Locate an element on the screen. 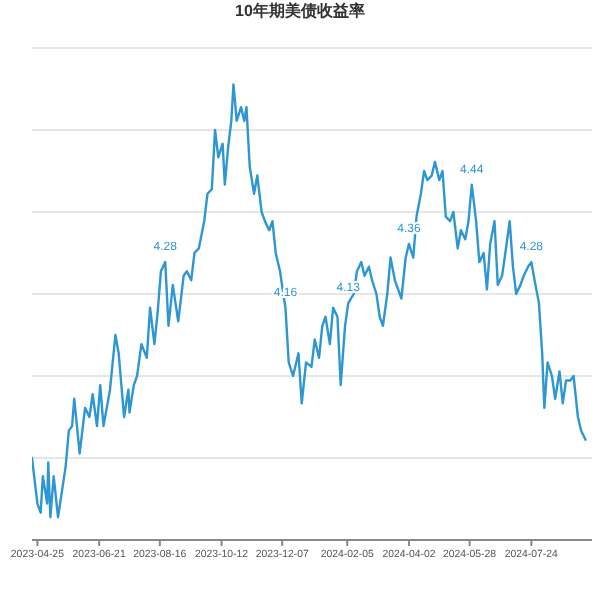 The width and height of the screenshot is (600, 600). chart-title: 10年期美债收益率 is located at coordinates (300, 11).